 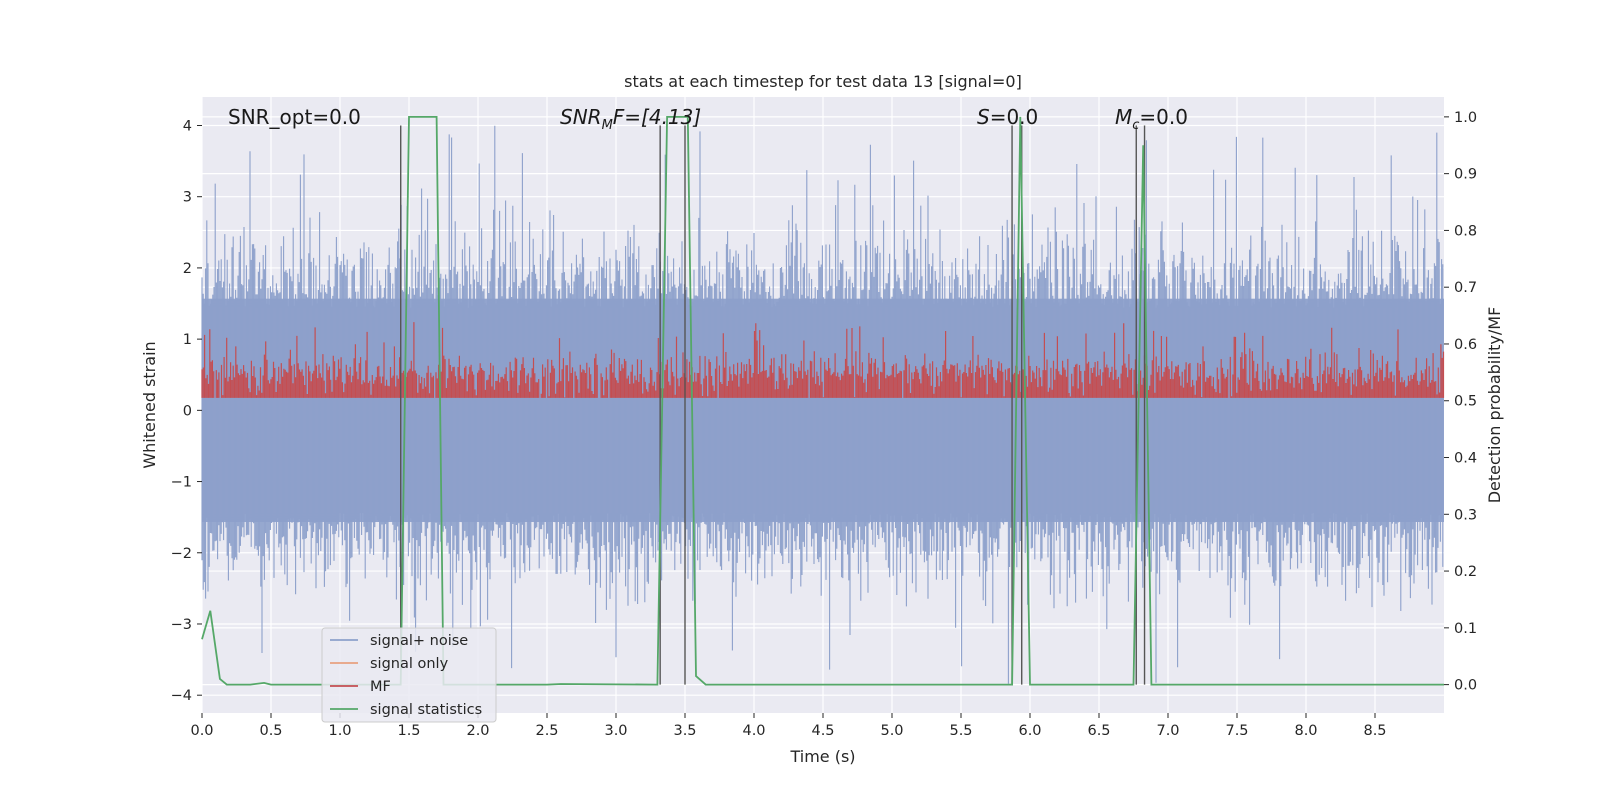 What do you see at coordinates (615, 731) in the screenshot?
I see `x-tick-label-6: 3.0` at bounding box center [615, 731].